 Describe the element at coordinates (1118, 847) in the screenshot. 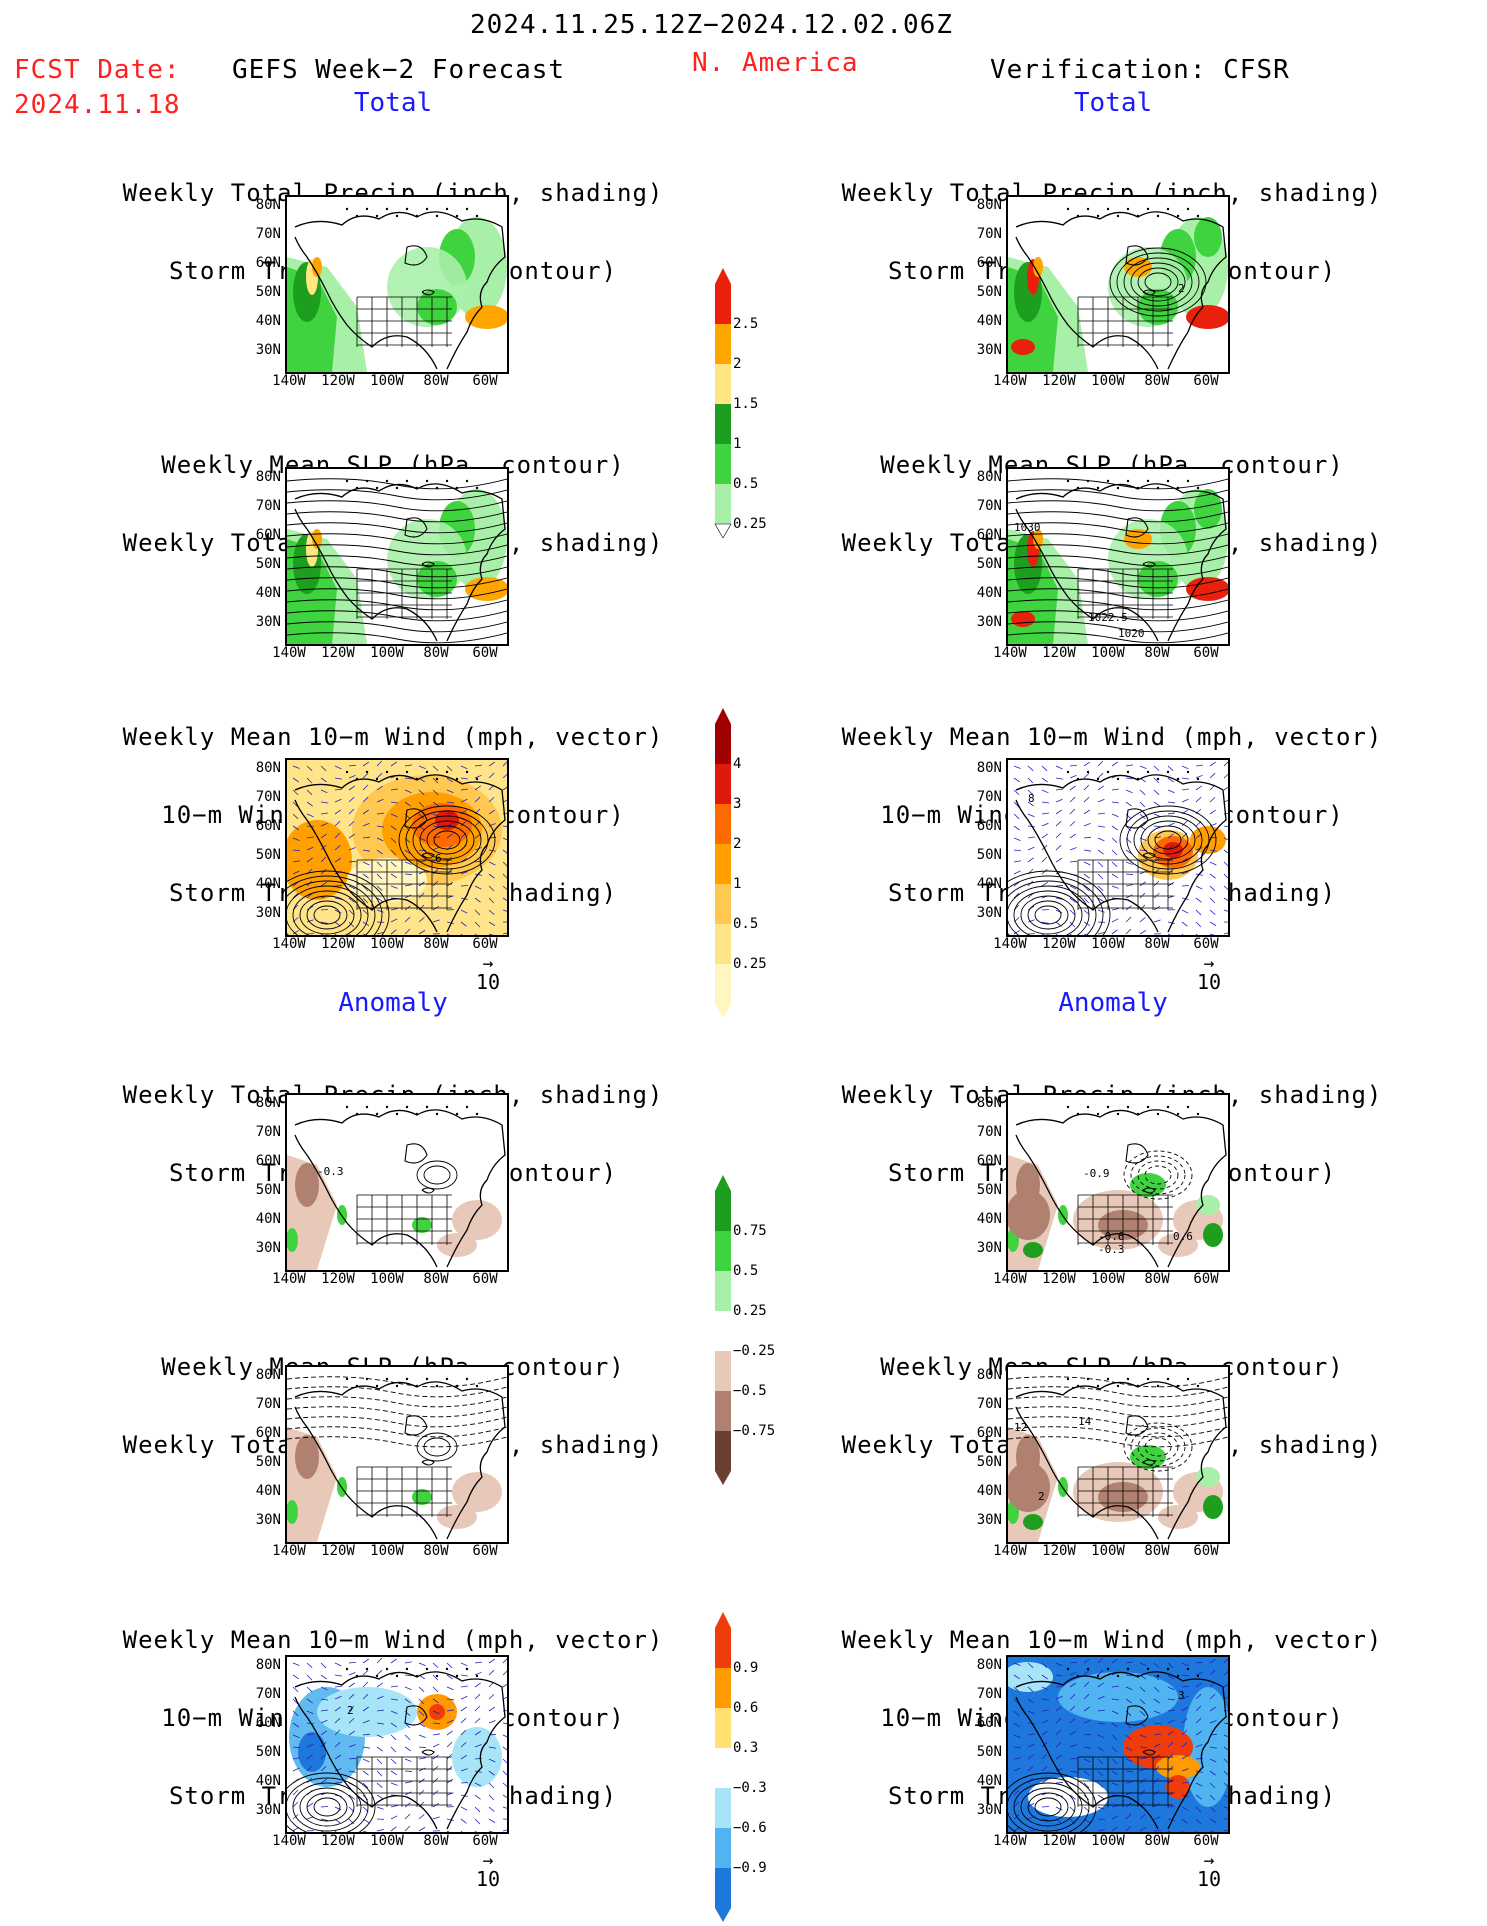

I see `map-canvas: 8` at that location.